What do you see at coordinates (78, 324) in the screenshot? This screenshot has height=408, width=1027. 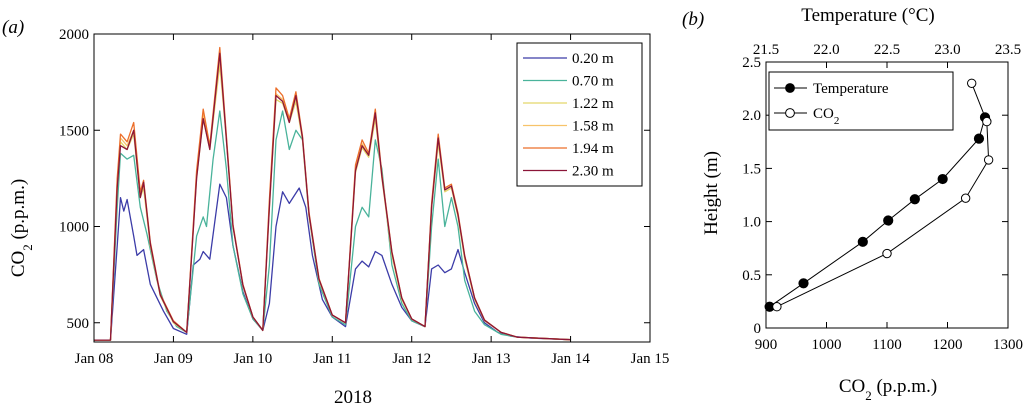 I see `y-tick-label: 500` at bounding box center [78, 324].